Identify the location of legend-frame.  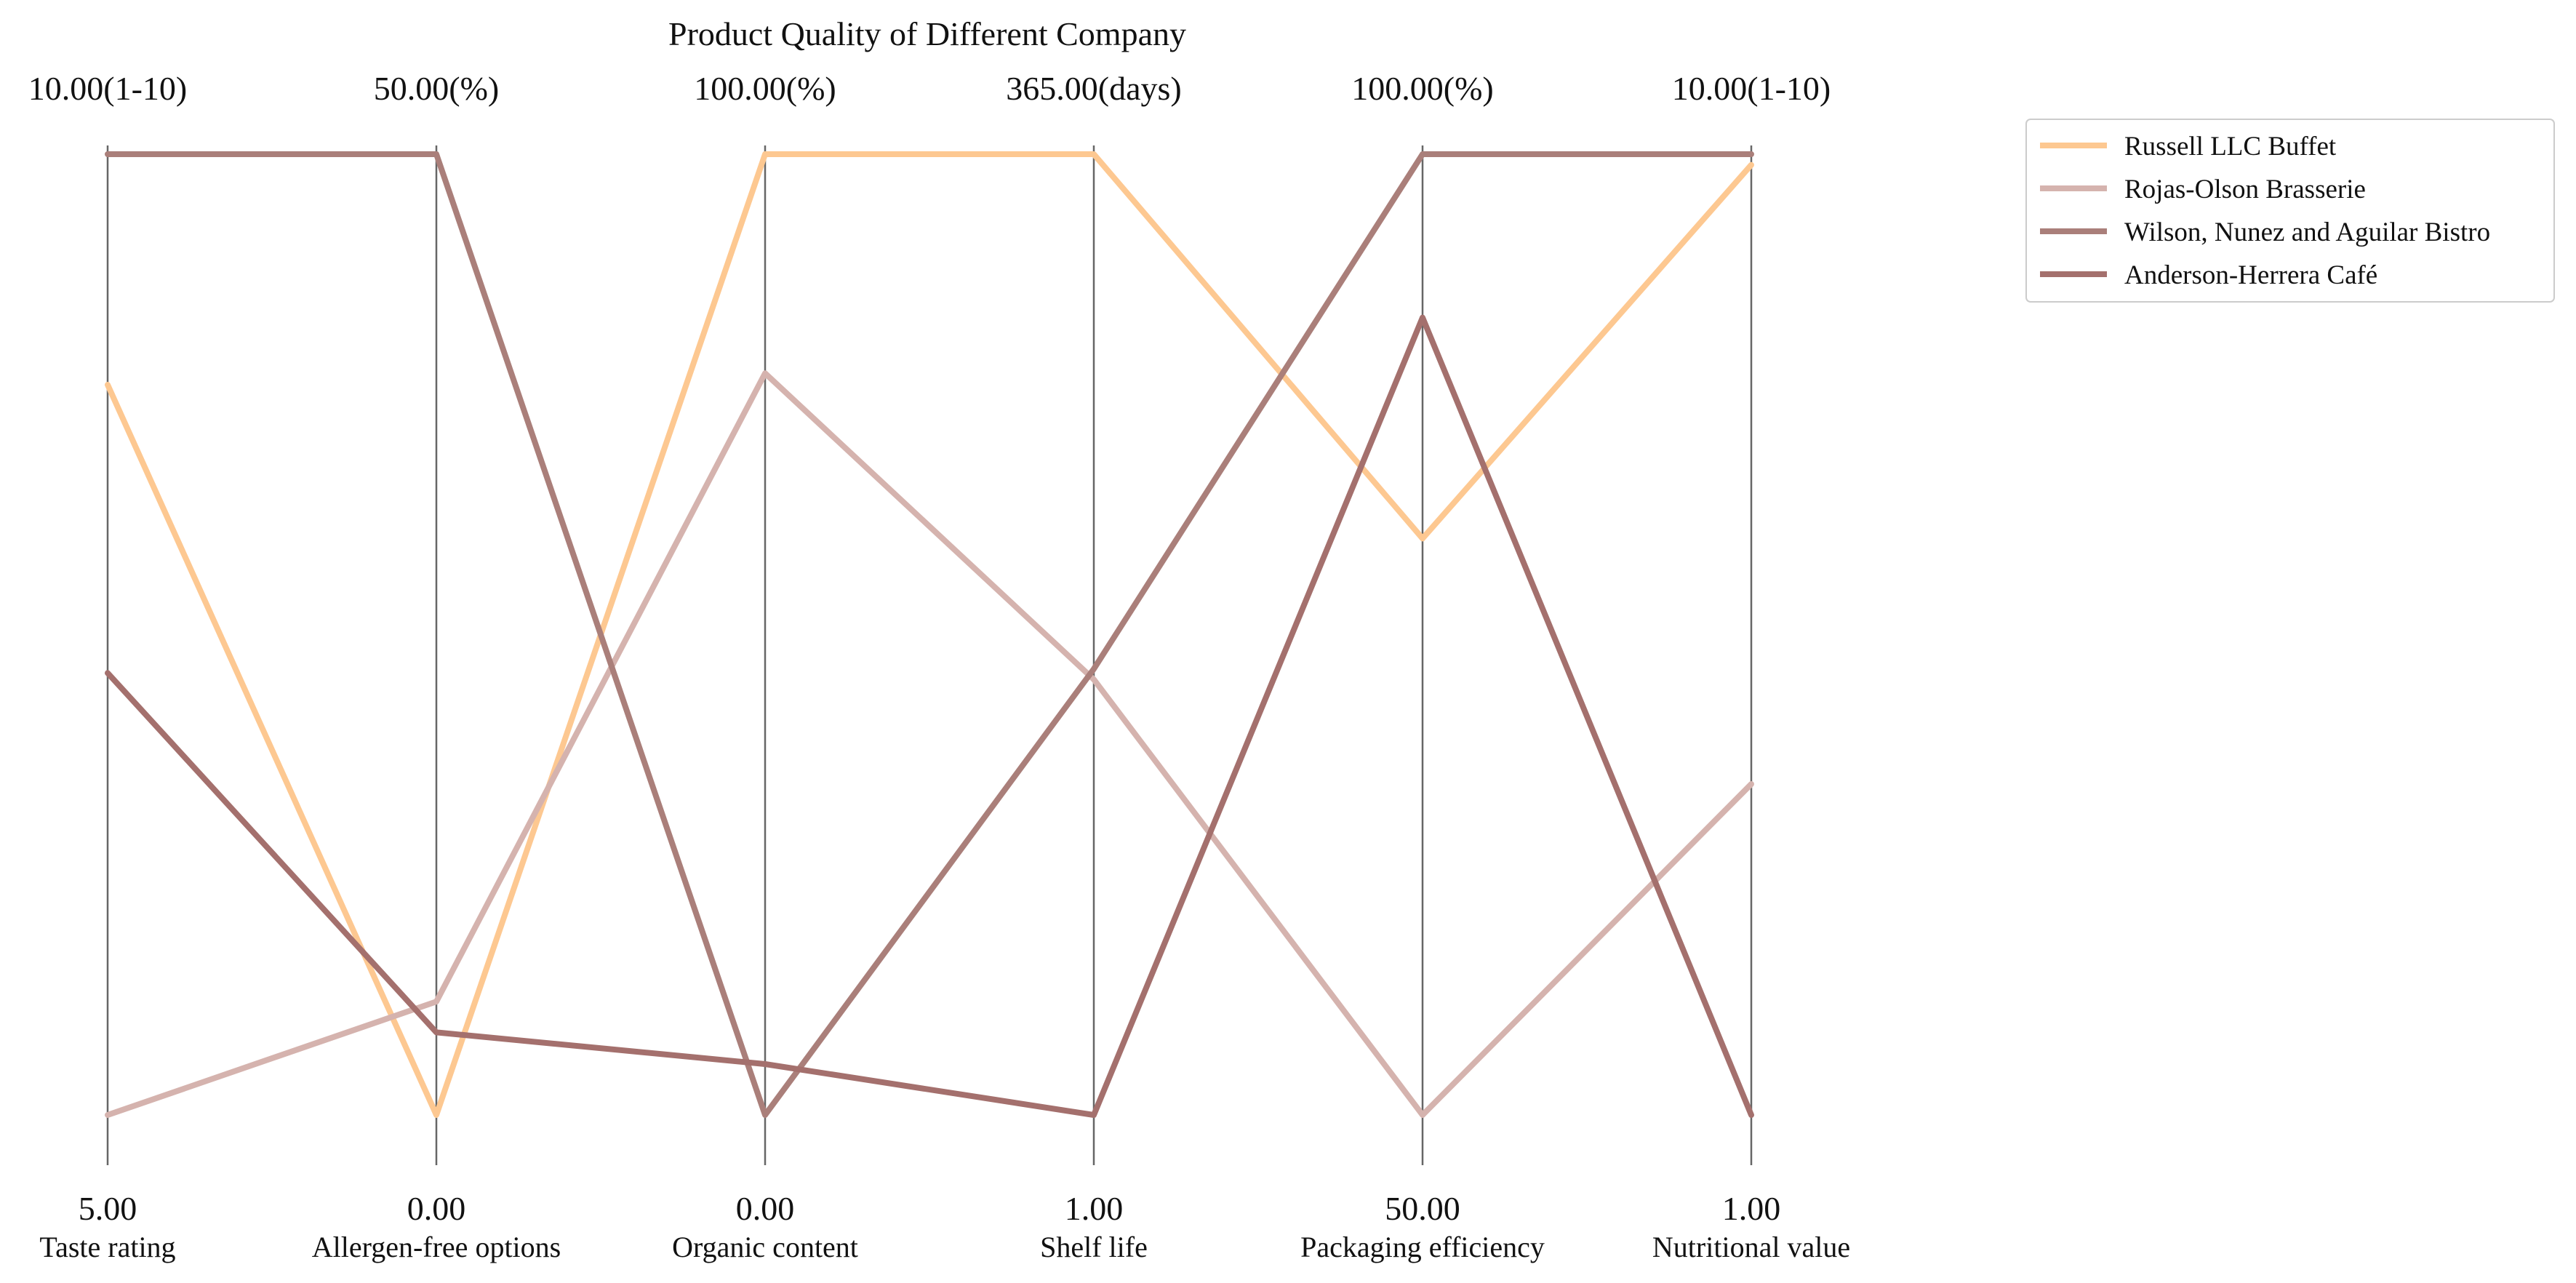
(2290, 211).